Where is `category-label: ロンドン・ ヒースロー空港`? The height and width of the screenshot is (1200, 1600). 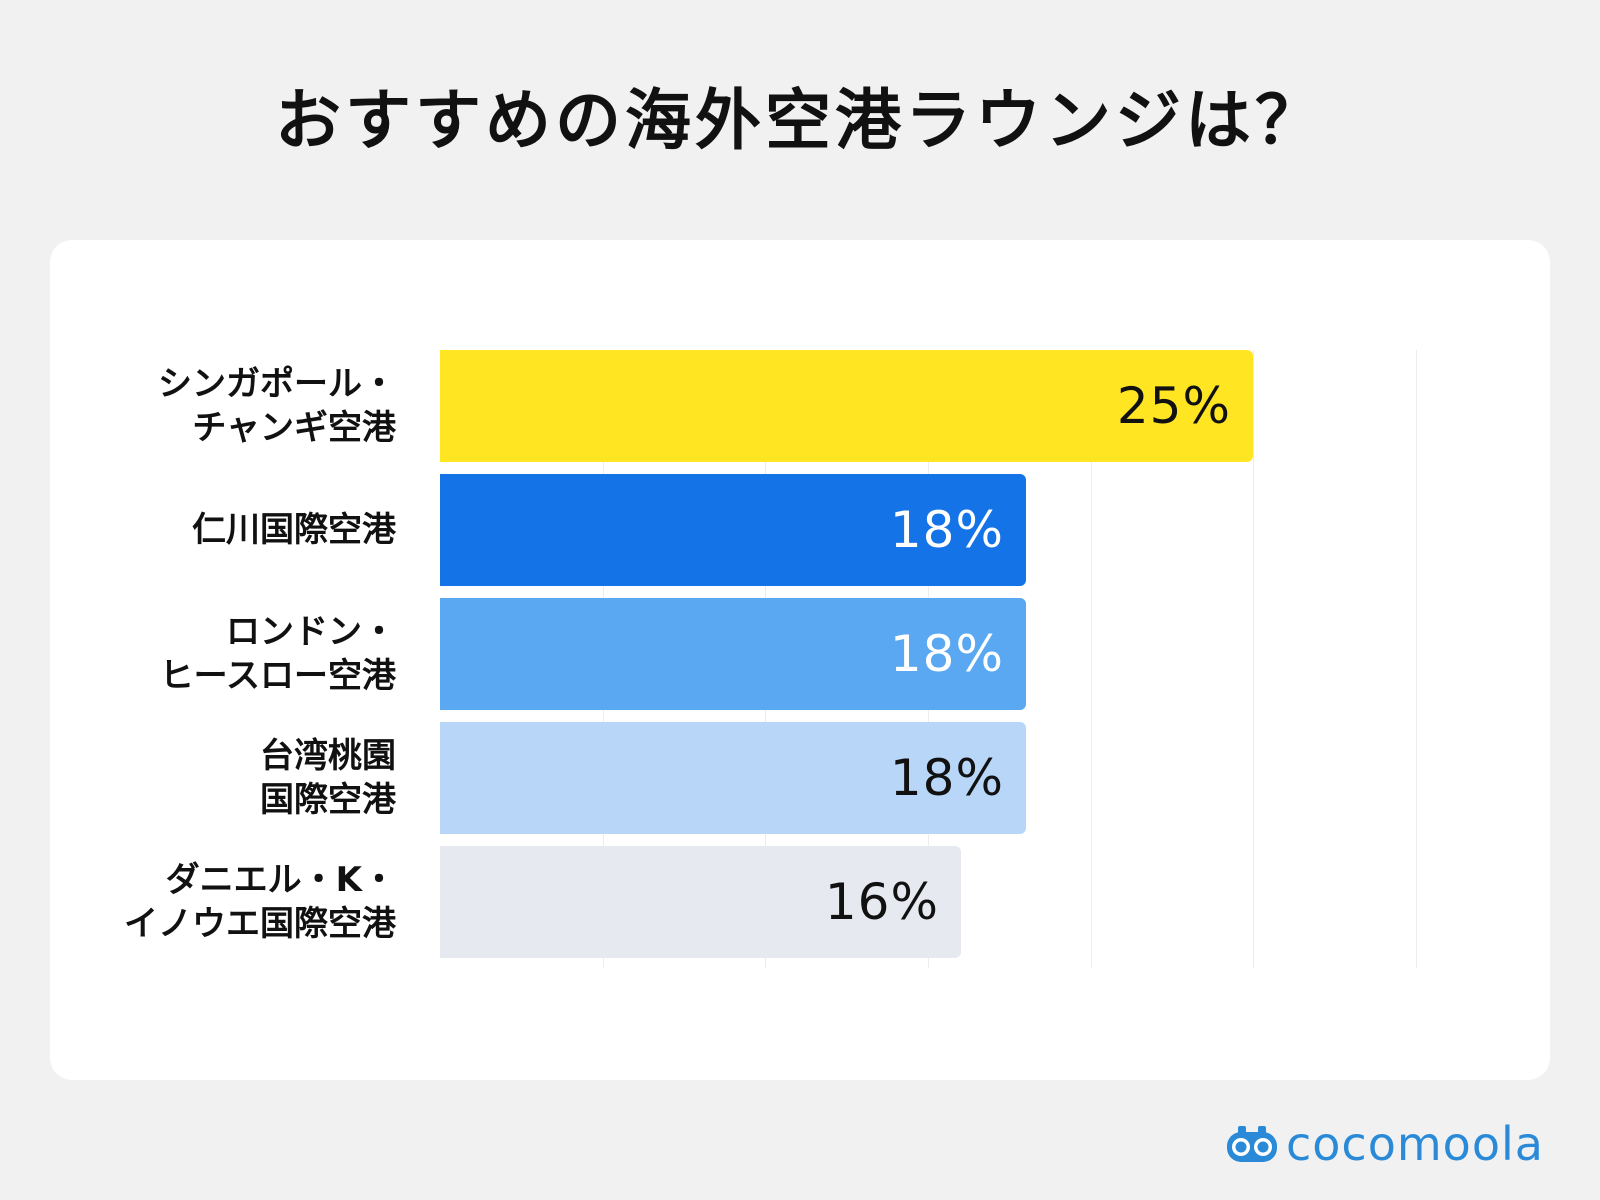
category-label: ロンドン・ ヒースロー空港 is located at coordinates (228, 654).